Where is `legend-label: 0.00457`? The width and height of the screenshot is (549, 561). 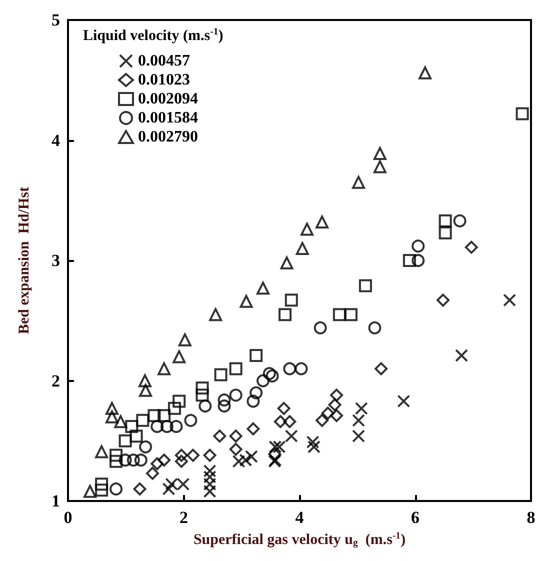 legend-label: 0.00457 is located at coordinates (164, 61).